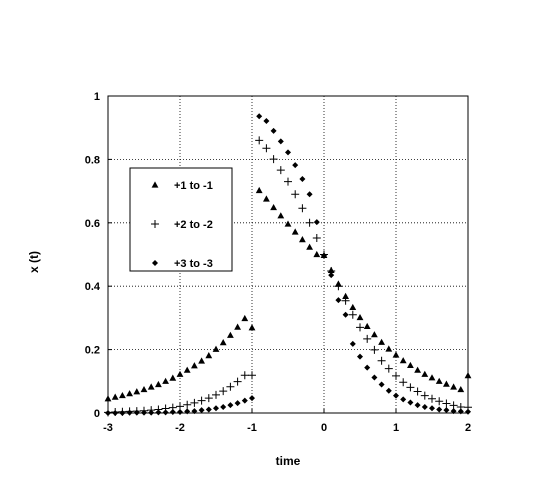 The image size is (540, 483). I want to click on y-axis-ticks: 0 0.2 0.4 0.6 0.8 1, so click(98, 255).